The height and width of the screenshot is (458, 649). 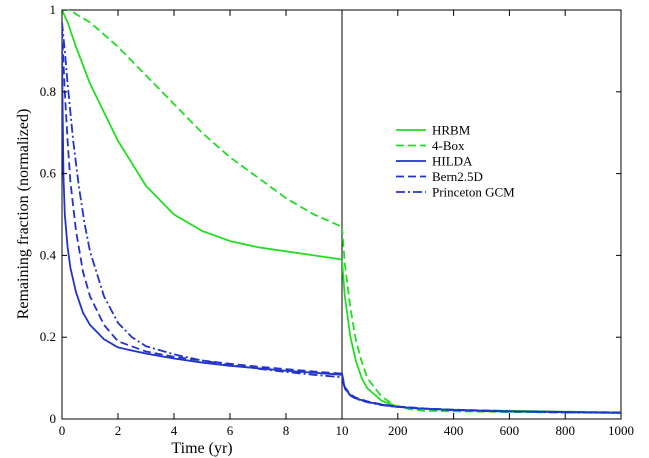 I want to click on x-tick-label: 6, so click(x=230, y=430).